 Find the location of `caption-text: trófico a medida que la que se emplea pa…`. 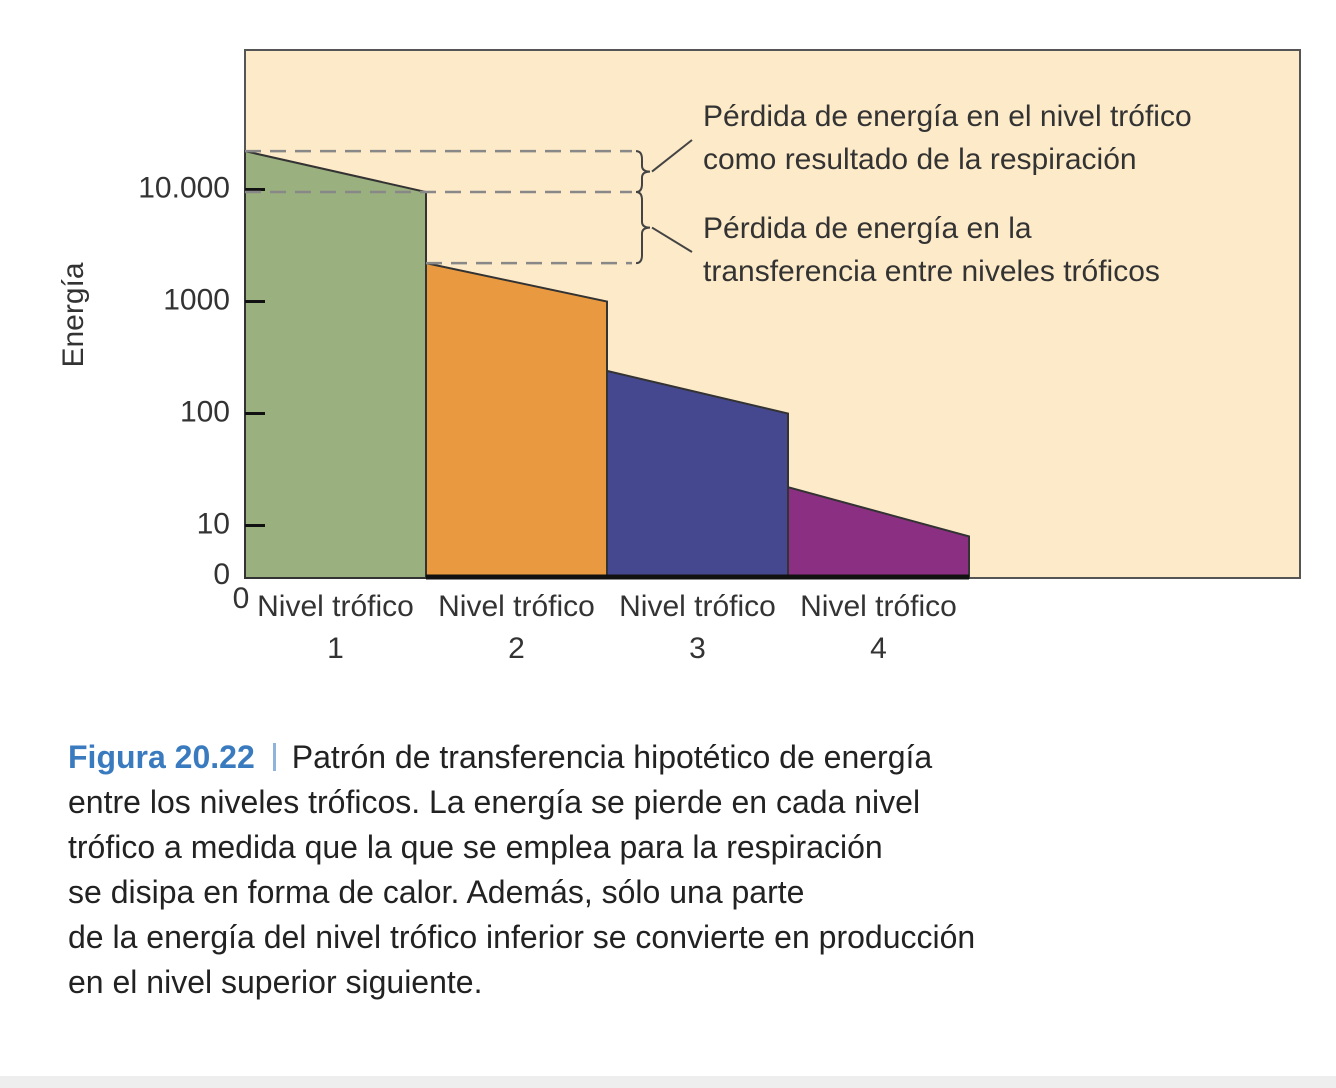

caption-text: trófico a medida que la que se emplea pa… is located at coordinates (475, 847).